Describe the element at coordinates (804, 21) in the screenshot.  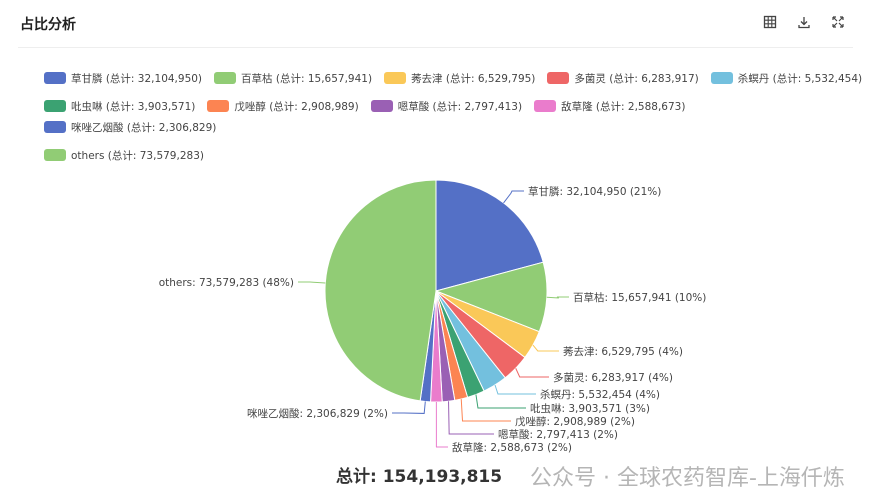
I see `download-icon` at that location.